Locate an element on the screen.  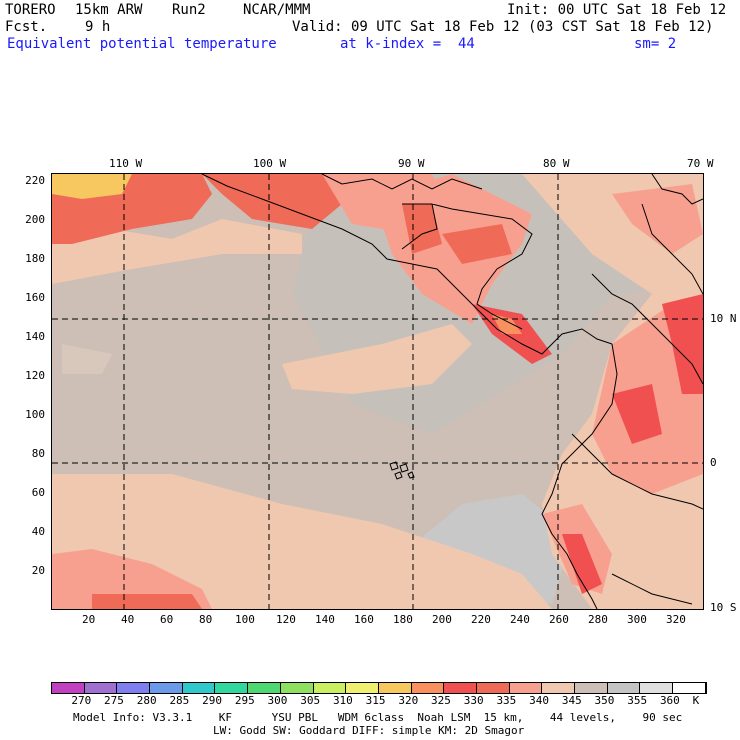
colorbar-label: 310 is located at coordinates (342, 700).